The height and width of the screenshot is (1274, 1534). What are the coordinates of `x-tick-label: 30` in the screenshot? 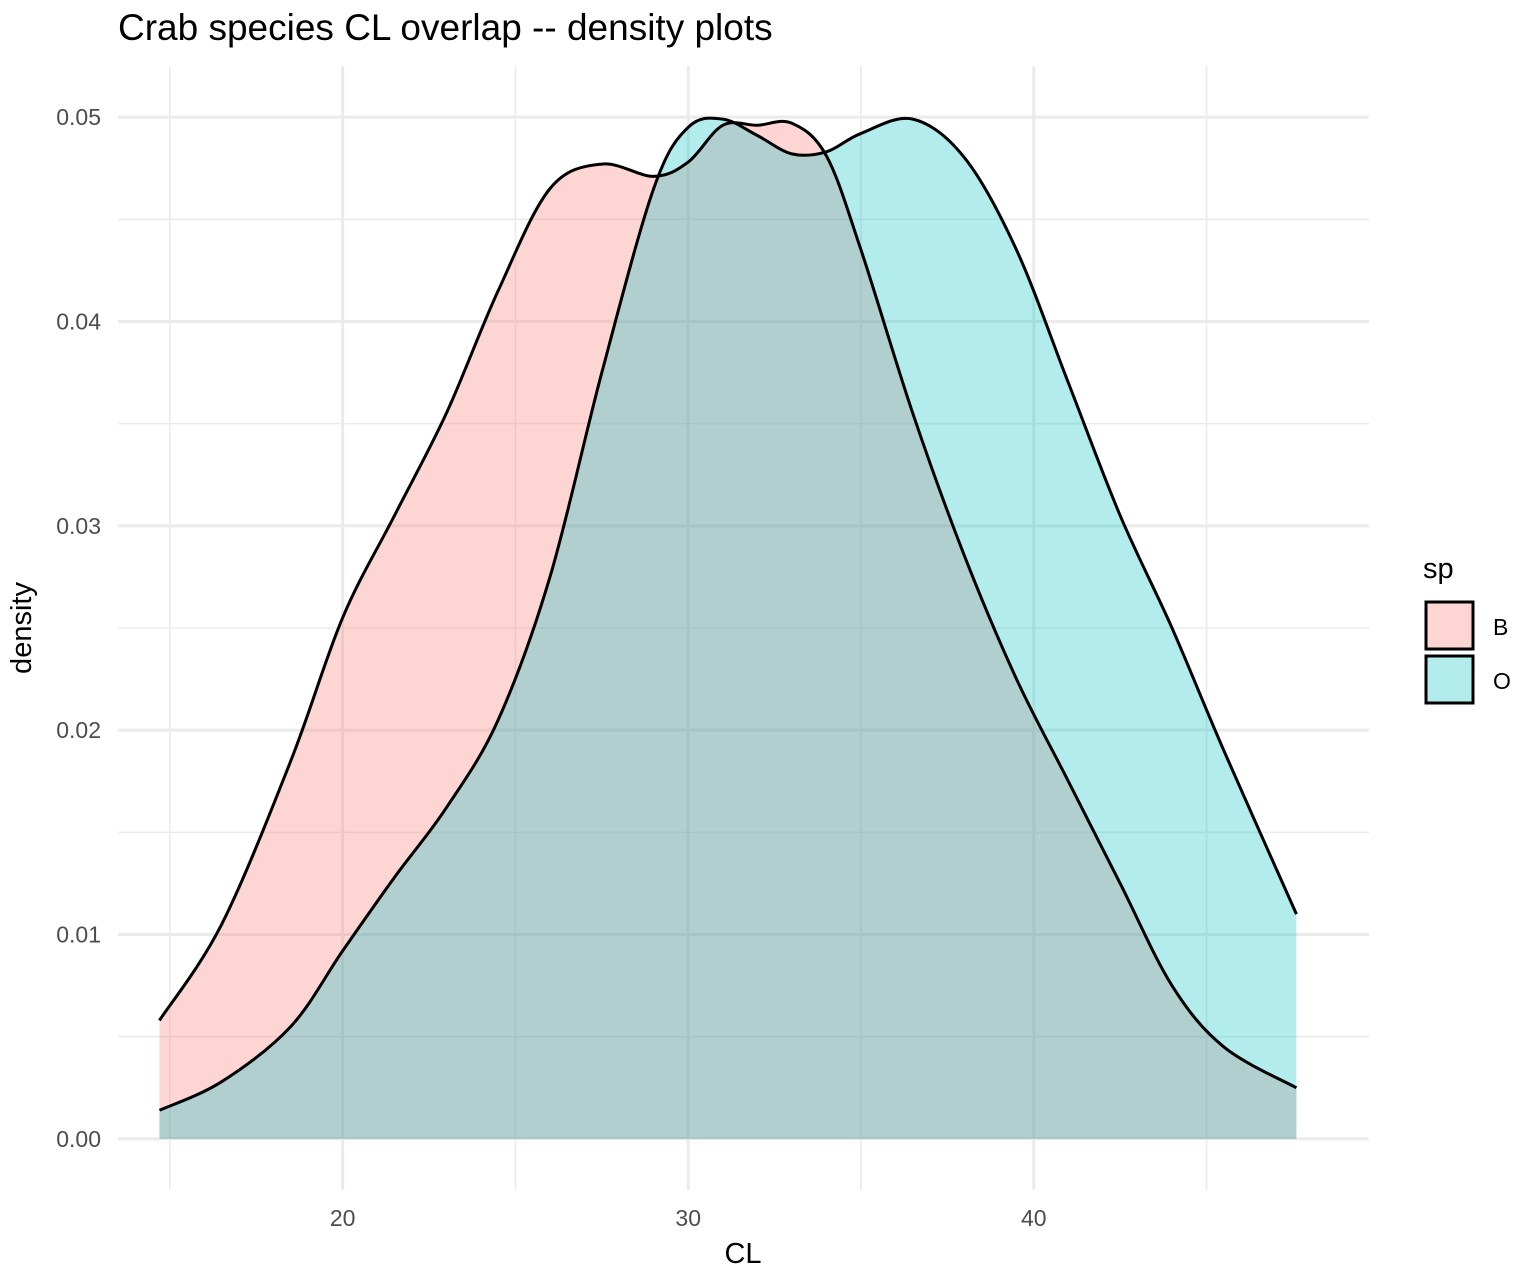 It's located at (688, 1218).